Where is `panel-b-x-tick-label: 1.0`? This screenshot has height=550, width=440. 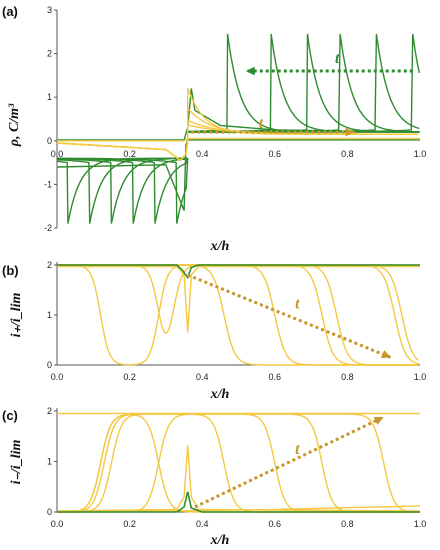 panel-b-x-tick-label: 1.0 is located at coordinates (420, 377).